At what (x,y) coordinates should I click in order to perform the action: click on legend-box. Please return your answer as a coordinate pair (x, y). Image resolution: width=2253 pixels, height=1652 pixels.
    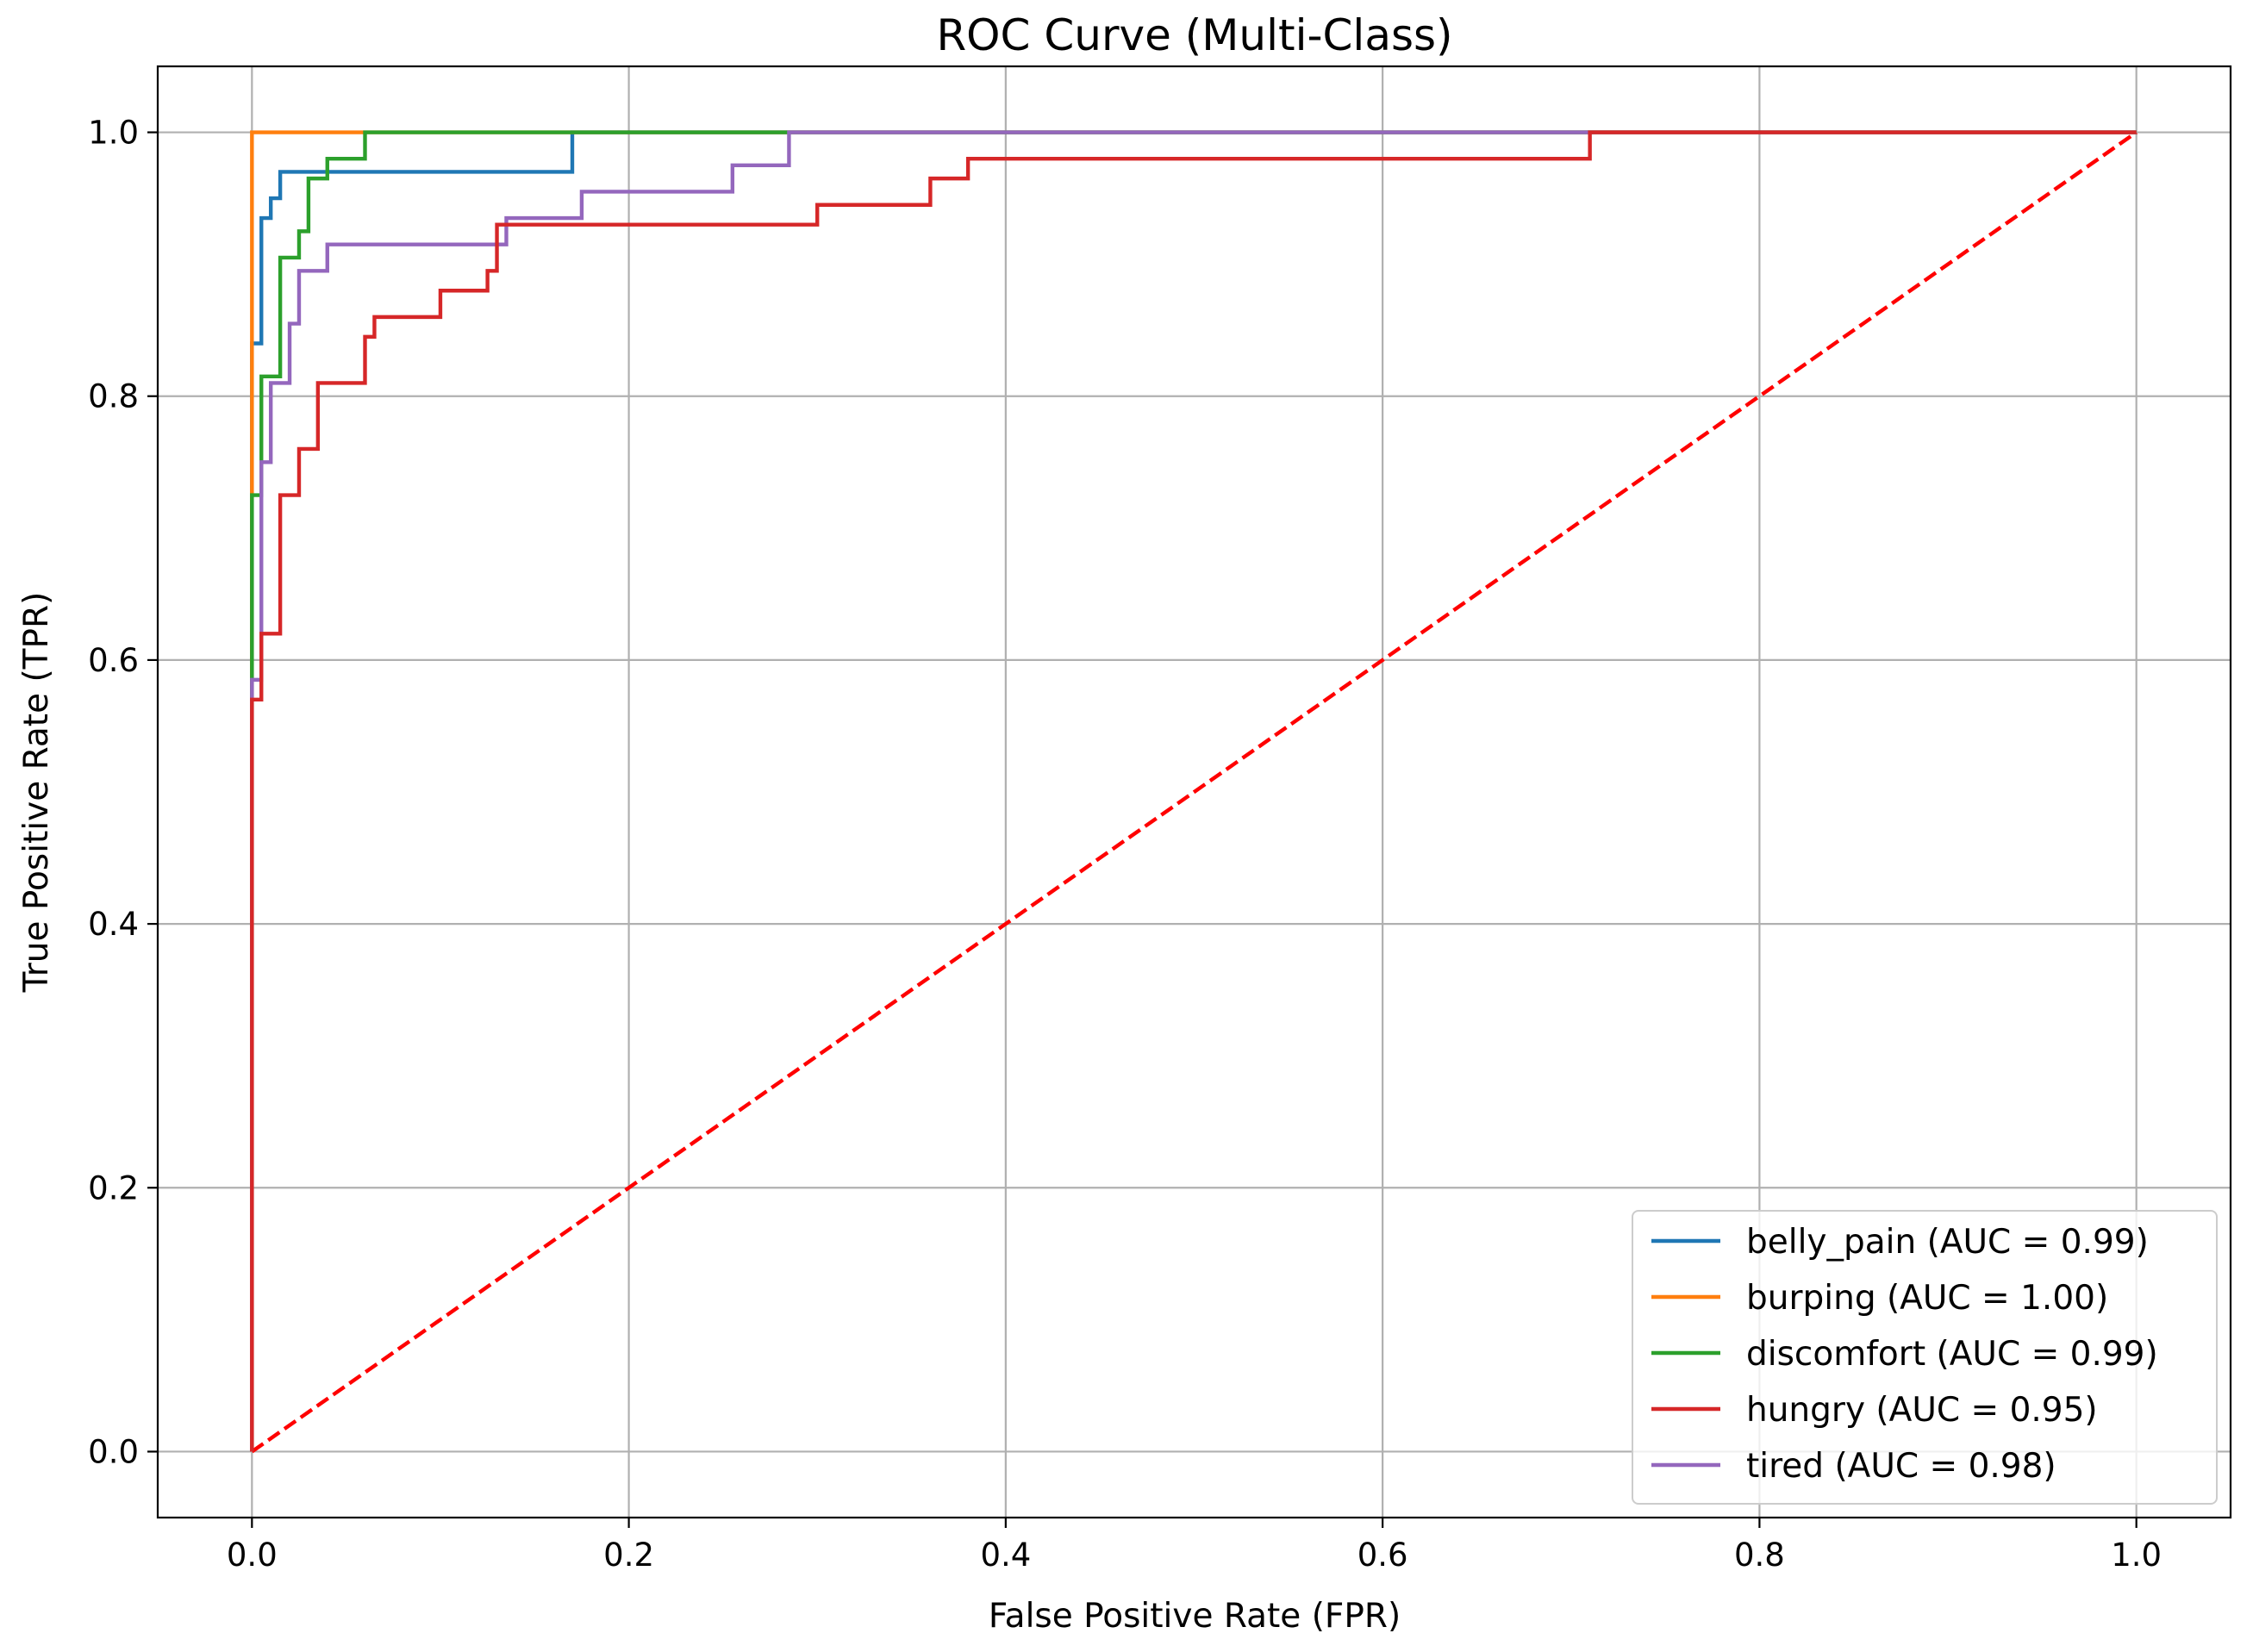
    Looking at the image, I should click on (1925, 1357).